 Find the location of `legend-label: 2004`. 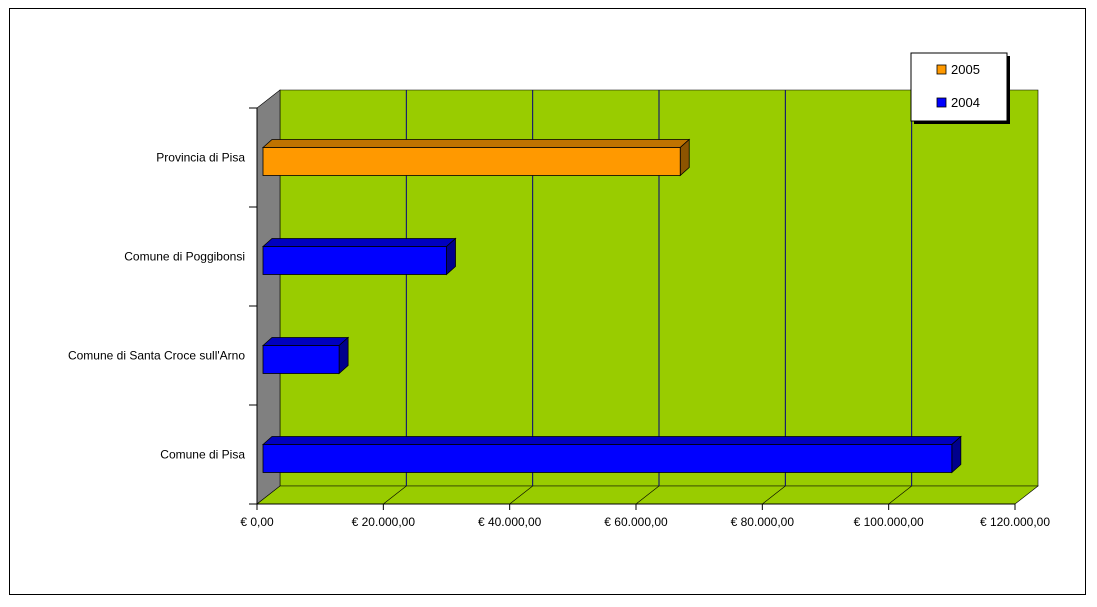

legend-label: 2004 is located at coordinates (965, 102).